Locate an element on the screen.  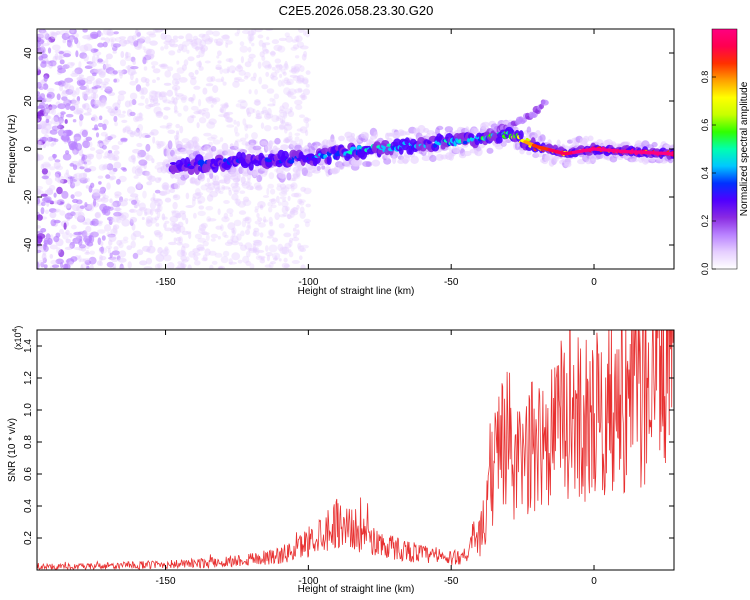
upper-branch-blob is located at coordinates (545, 102).